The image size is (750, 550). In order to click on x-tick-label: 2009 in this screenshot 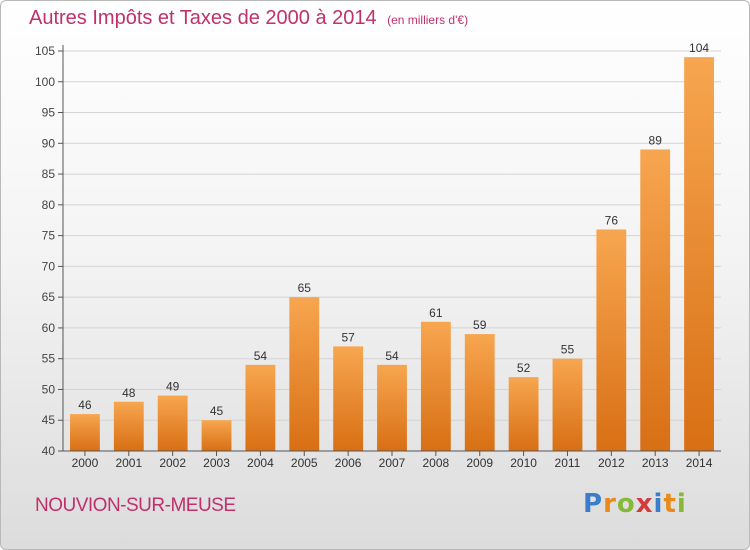, I will do `click(479, 463)`.